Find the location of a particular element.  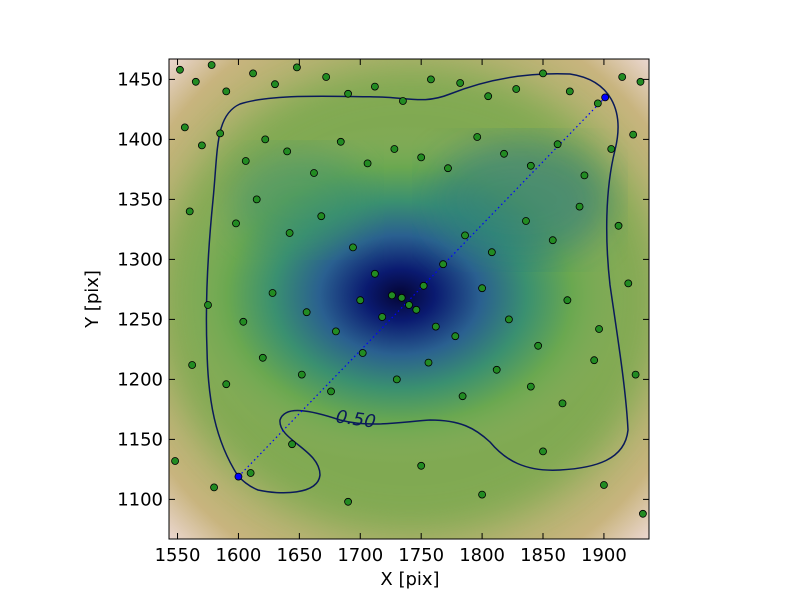

y-tick-label: 1400 is located at coordinates (140, 139).